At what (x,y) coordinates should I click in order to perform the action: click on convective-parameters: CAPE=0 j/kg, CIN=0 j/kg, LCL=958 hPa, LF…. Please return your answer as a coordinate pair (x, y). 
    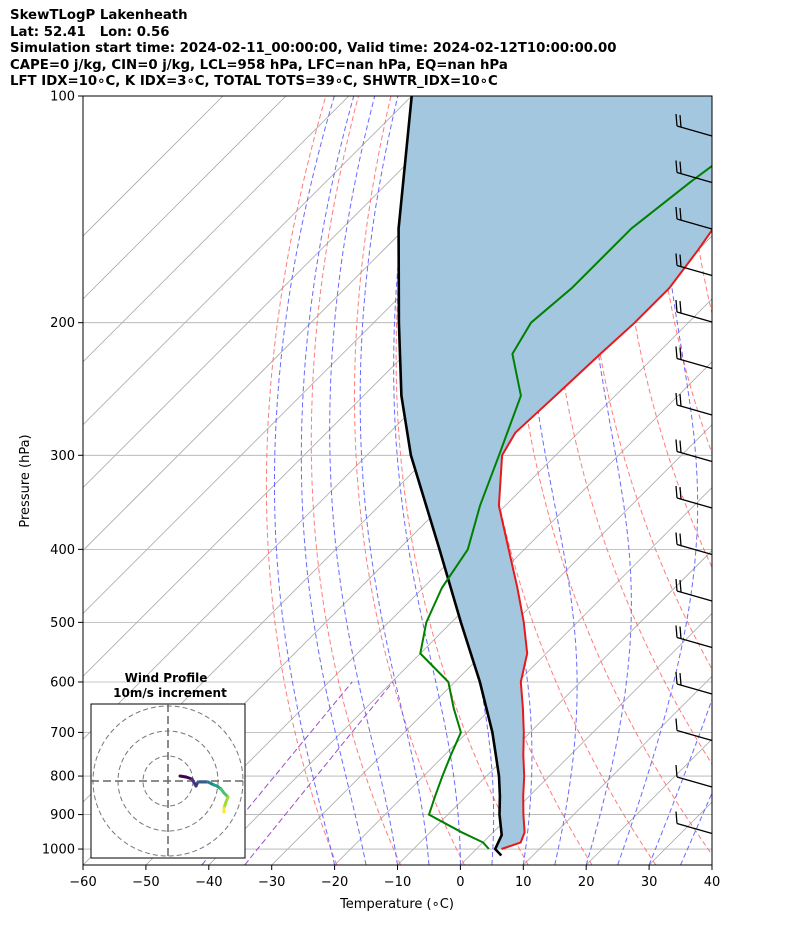
    Looking at the image, I should click on (259, 65).